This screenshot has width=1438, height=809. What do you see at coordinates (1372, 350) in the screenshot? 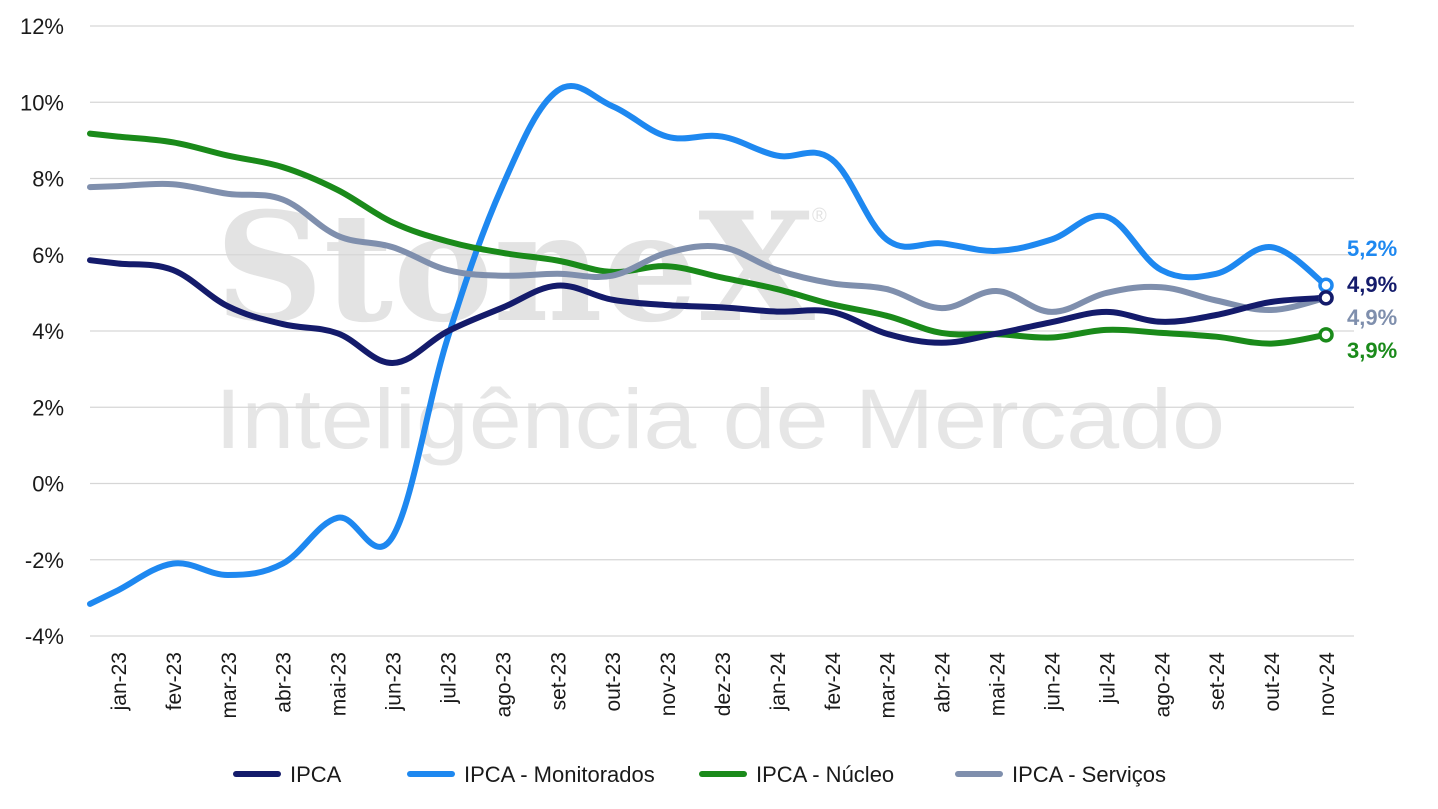
I see `end-label-ipca-nucleo: 3,9%` at bounding box center [1372, 350].